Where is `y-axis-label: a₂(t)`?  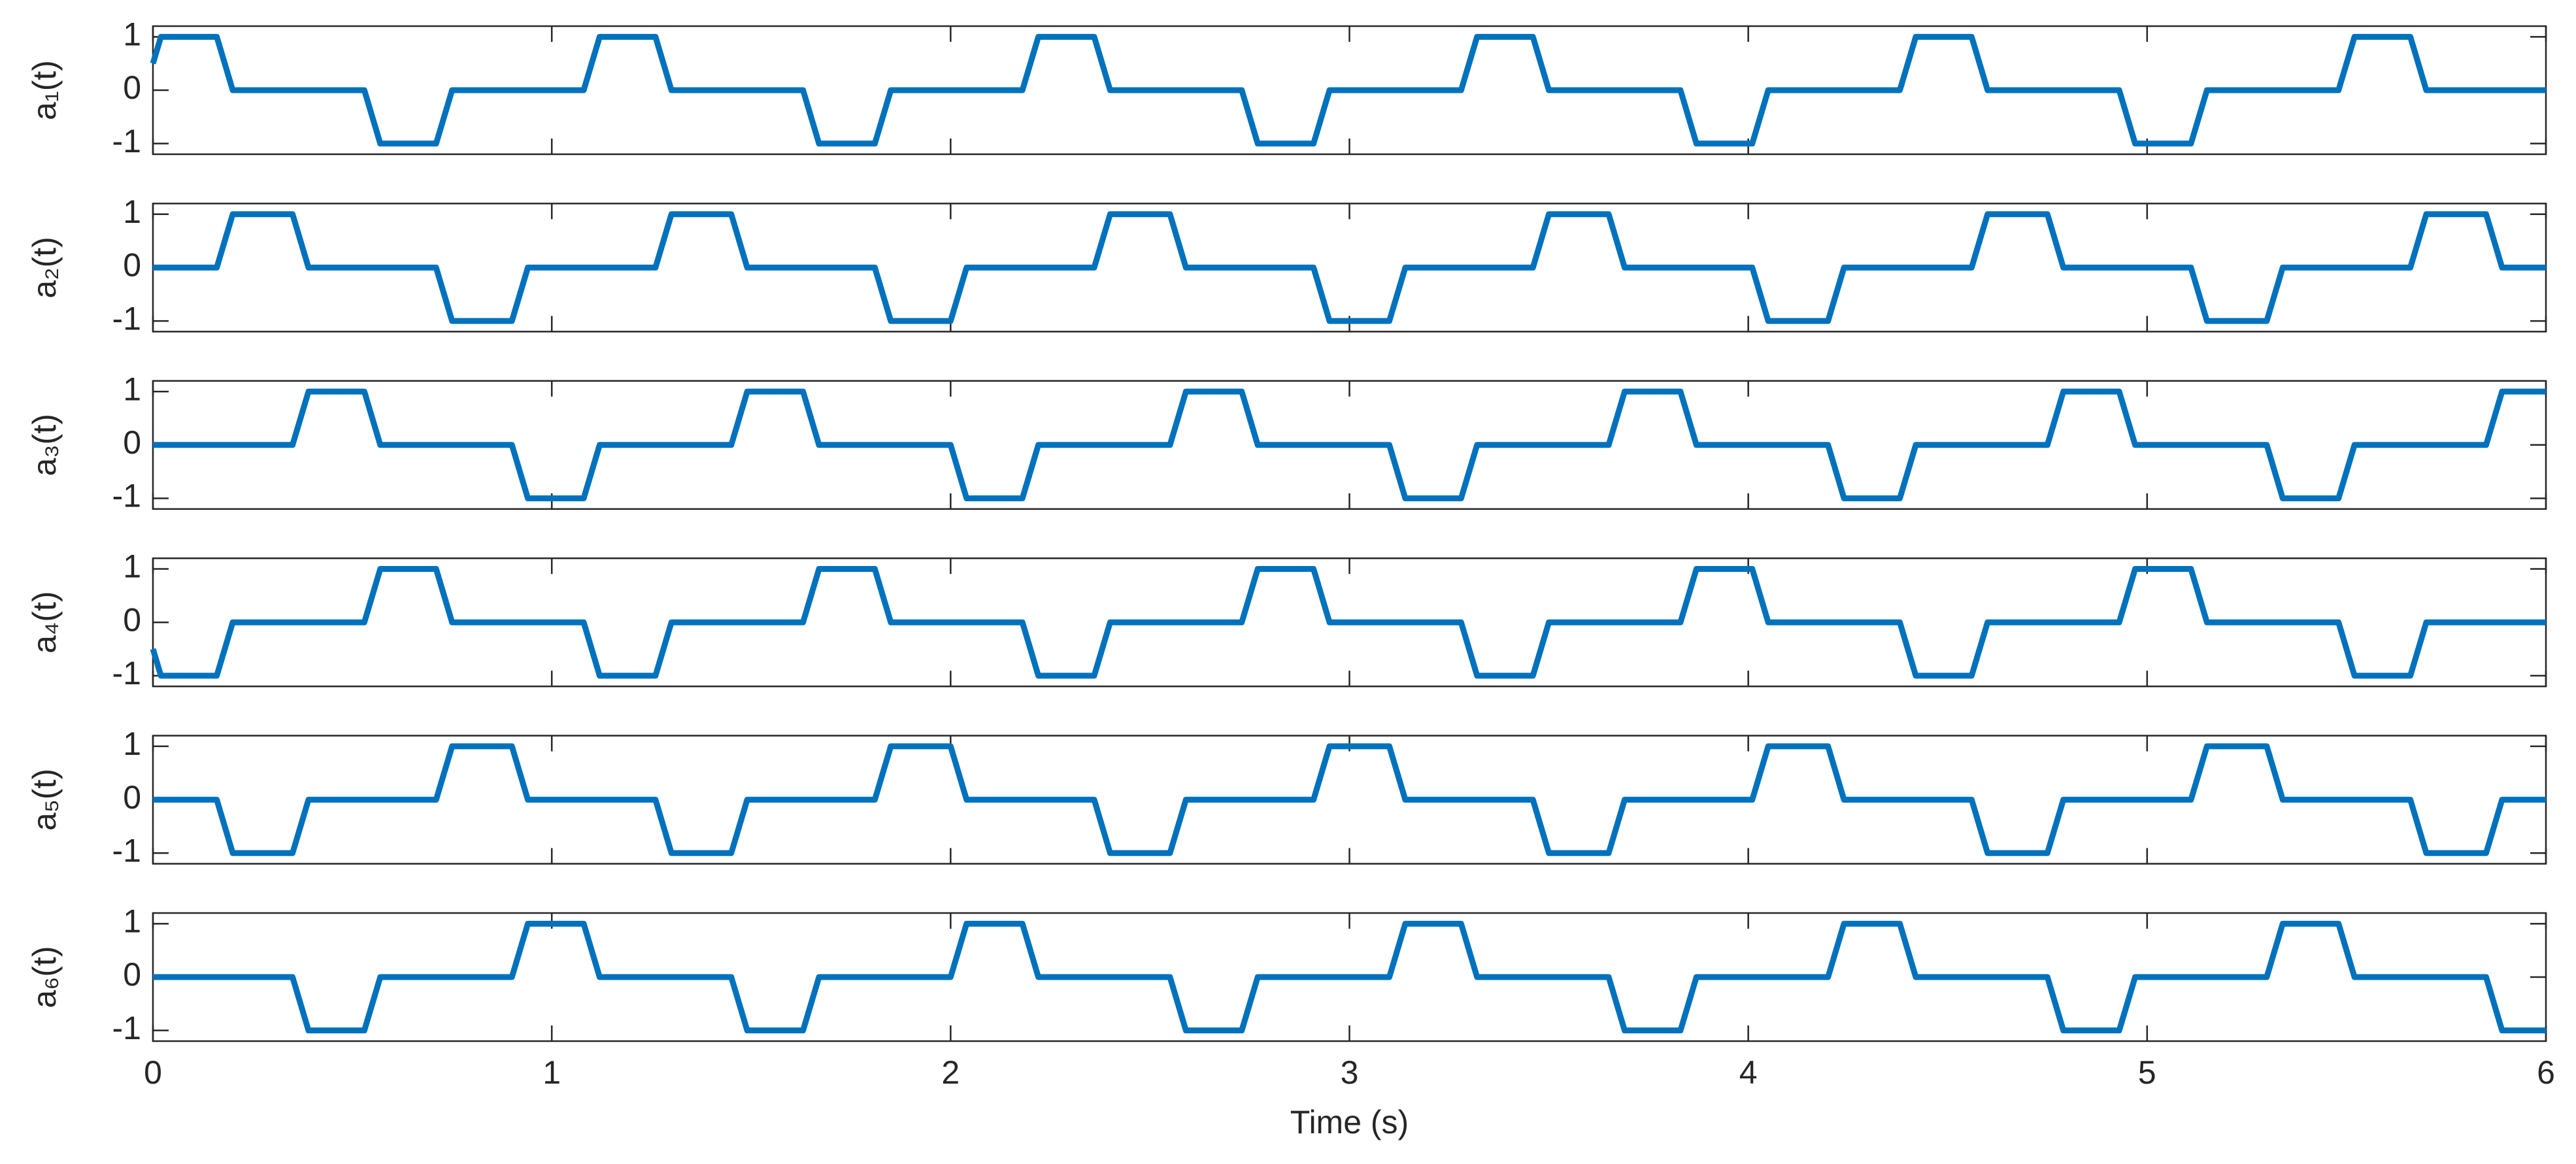
y-axis-label: a₂(t) is located at coordinates (45, 267).